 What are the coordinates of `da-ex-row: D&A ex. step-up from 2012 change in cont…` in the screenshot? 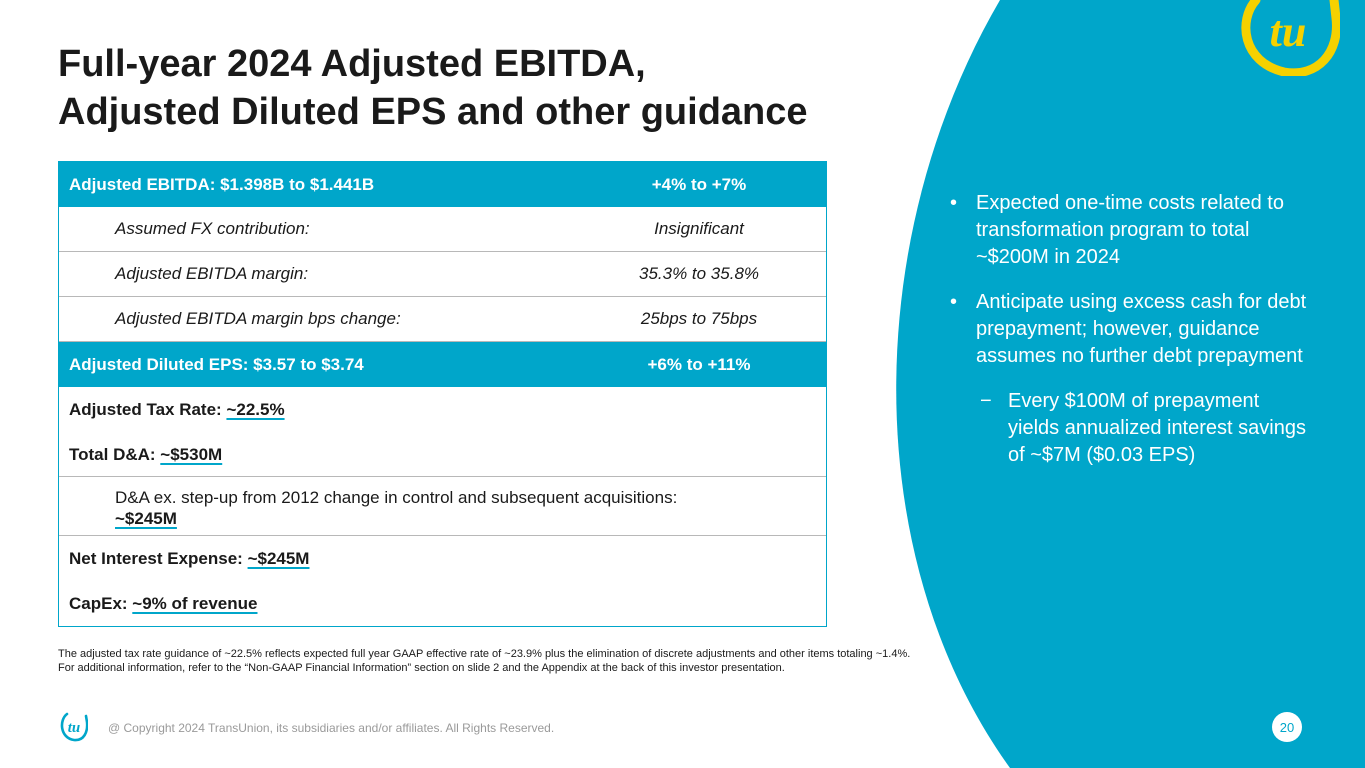 It's located at (442, 506).